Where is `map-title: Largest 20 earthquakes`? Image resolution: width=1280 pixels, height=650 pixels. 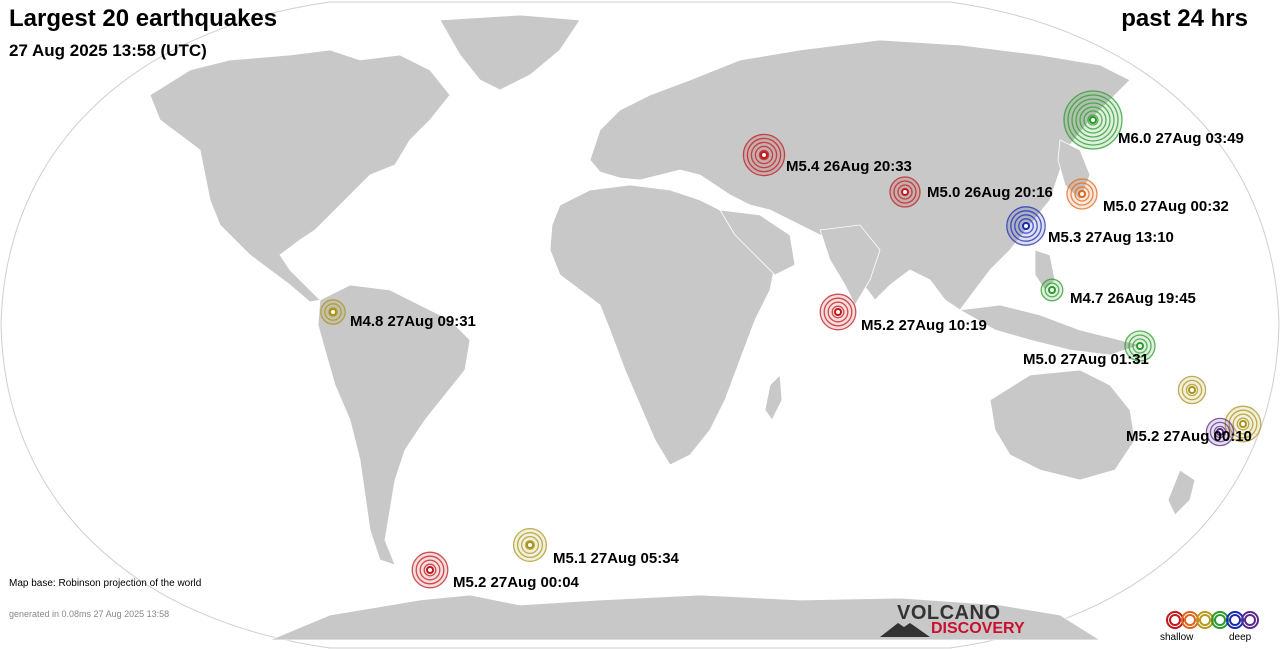
map-title: Largest 20 earthquakes is located at coordinates (143, 18).